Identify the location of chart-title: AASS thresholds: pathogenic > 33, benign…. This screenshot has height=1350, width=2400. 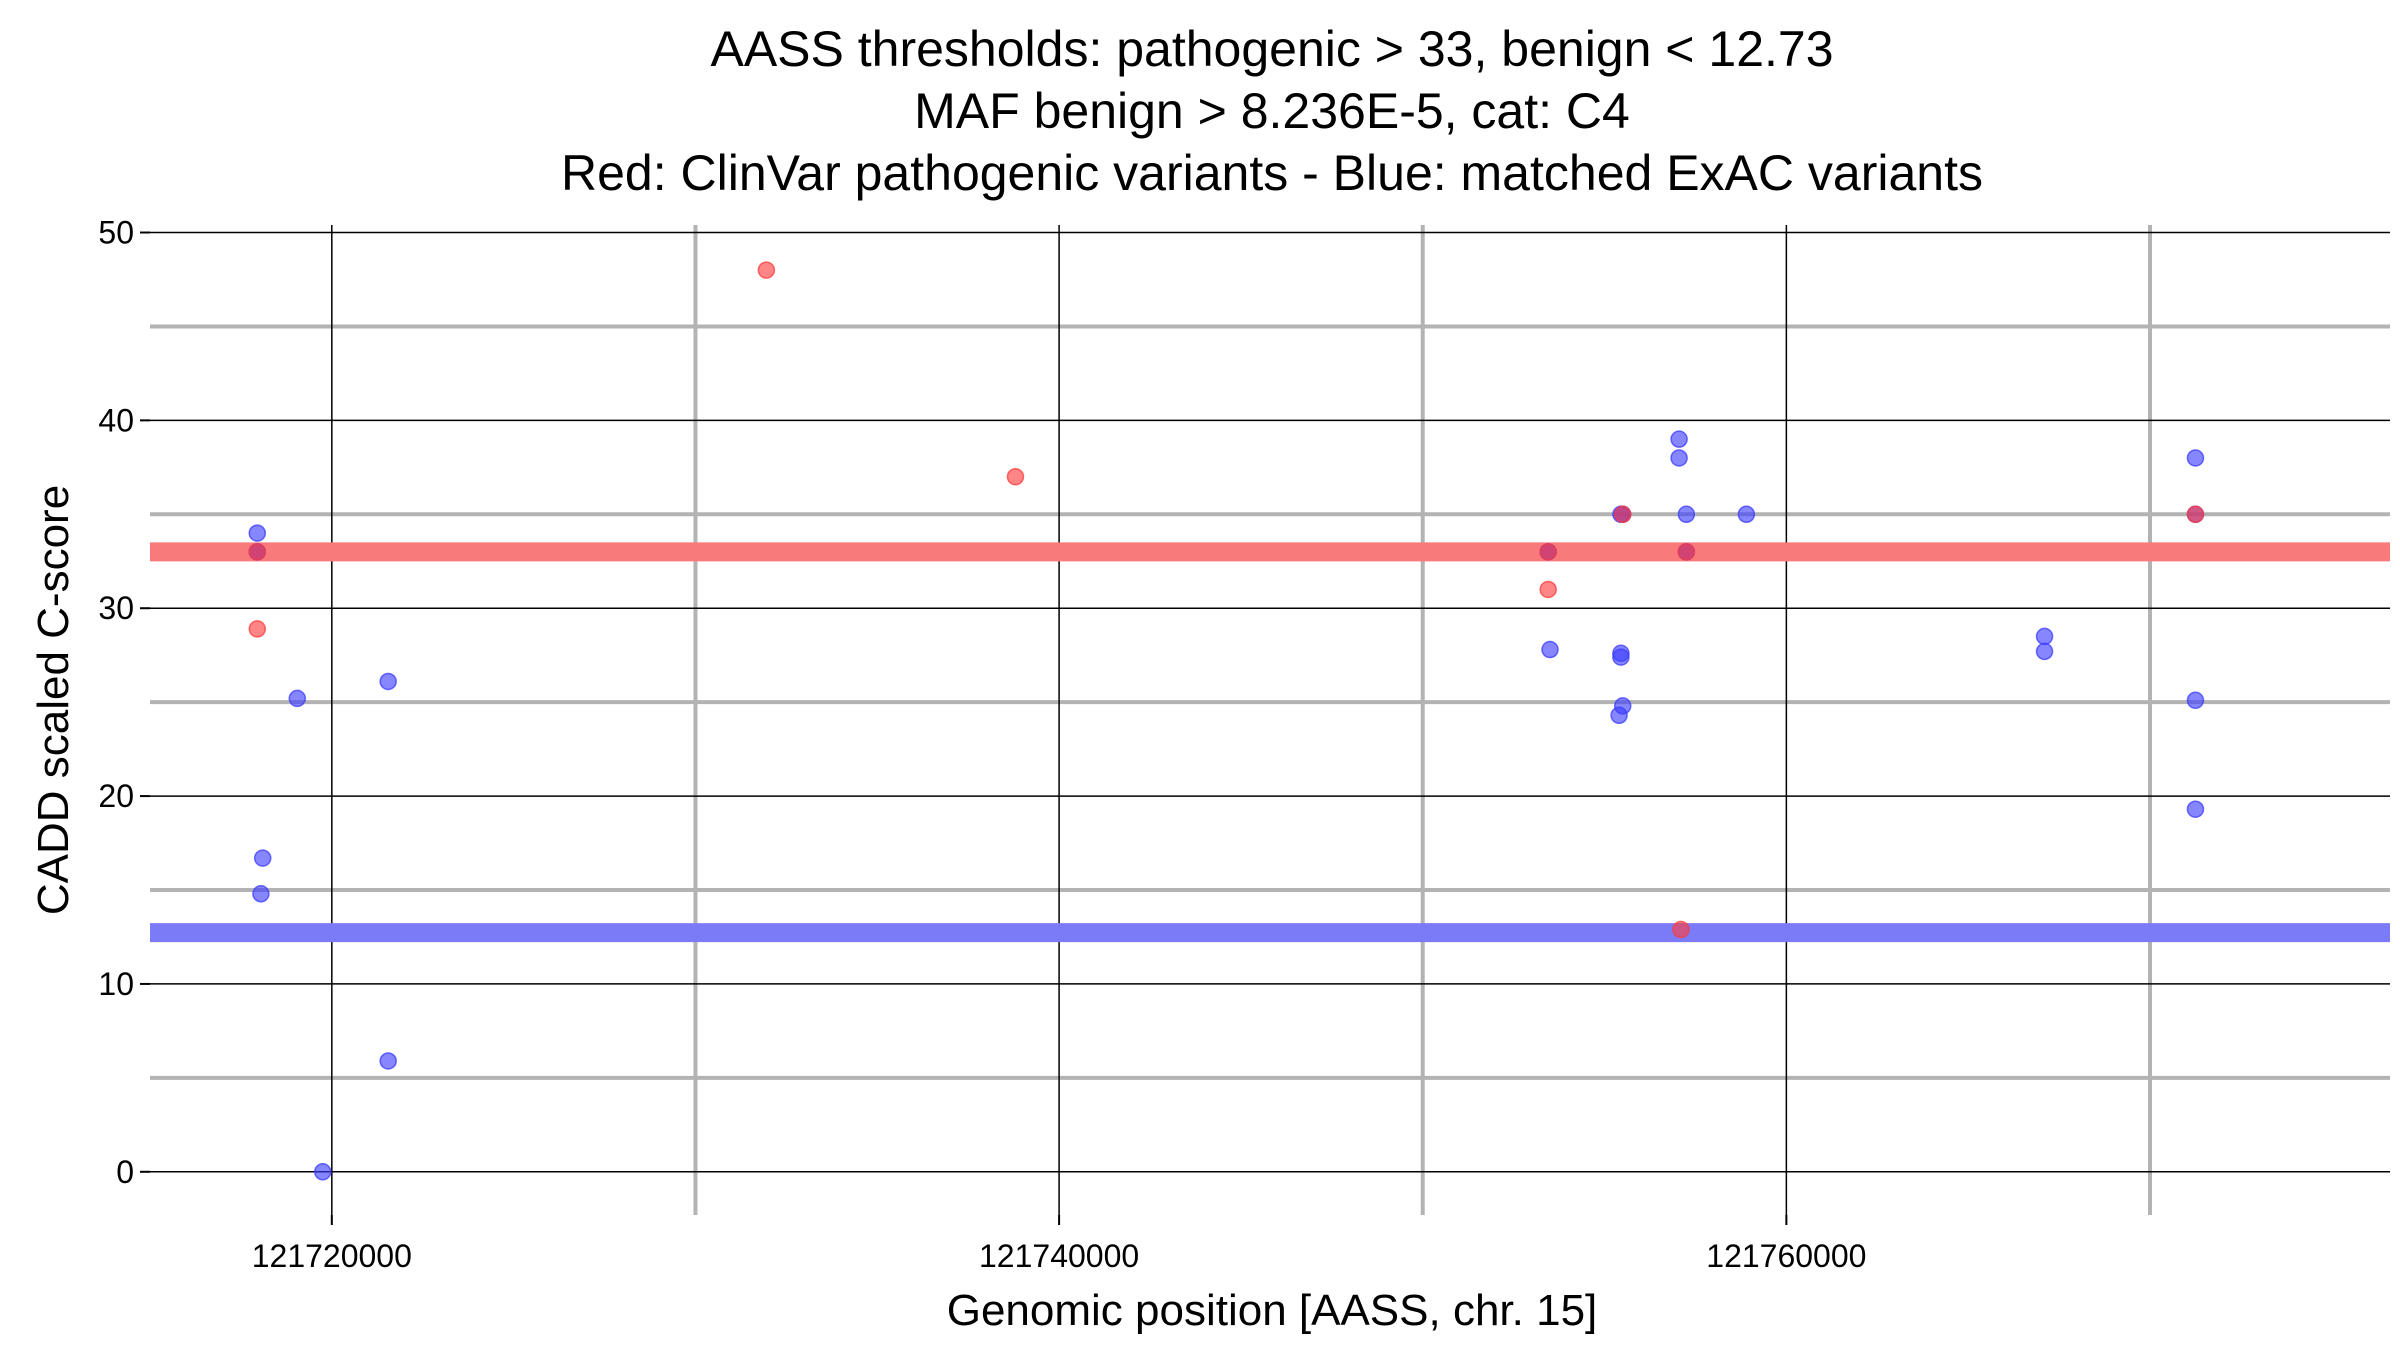
(1272, 111).